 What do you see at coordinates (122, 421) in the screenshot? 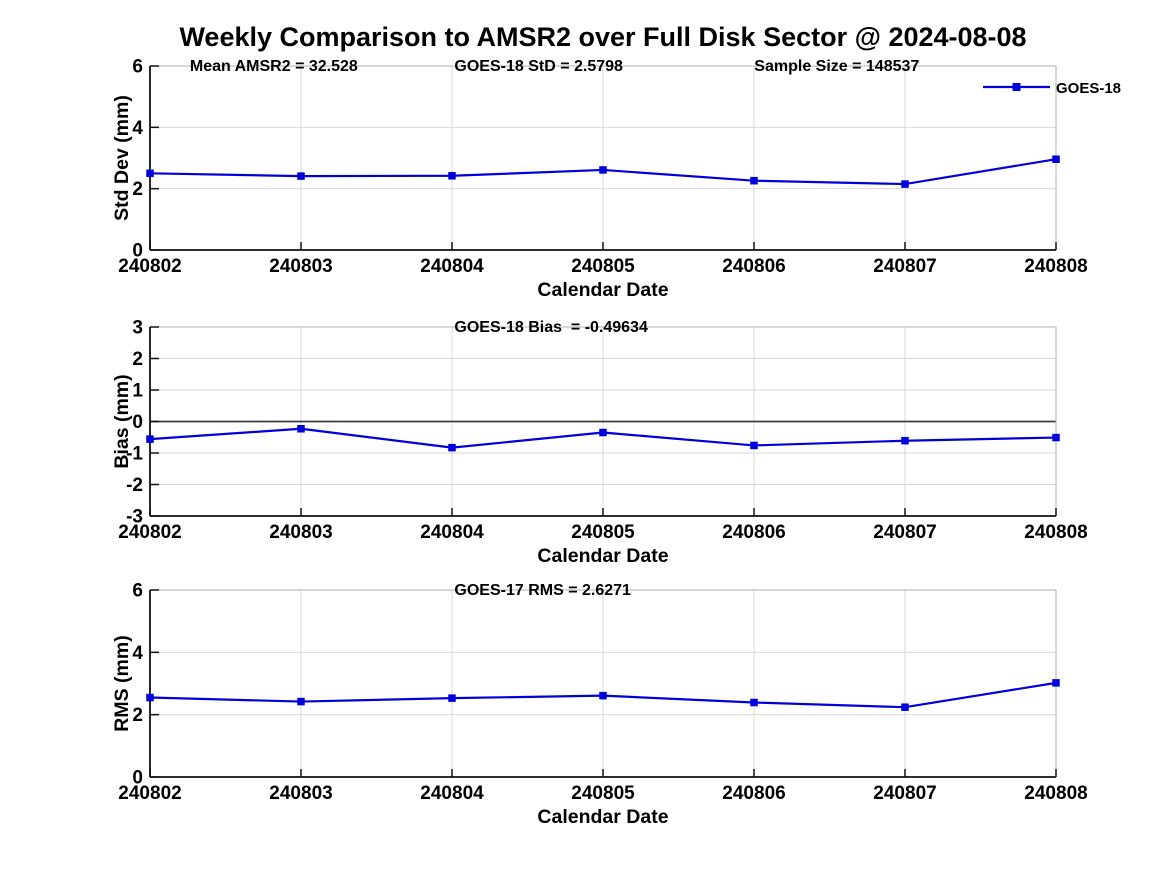
I see `bias-ylabel: Bias (mm)` at bounding box center [122, 421].